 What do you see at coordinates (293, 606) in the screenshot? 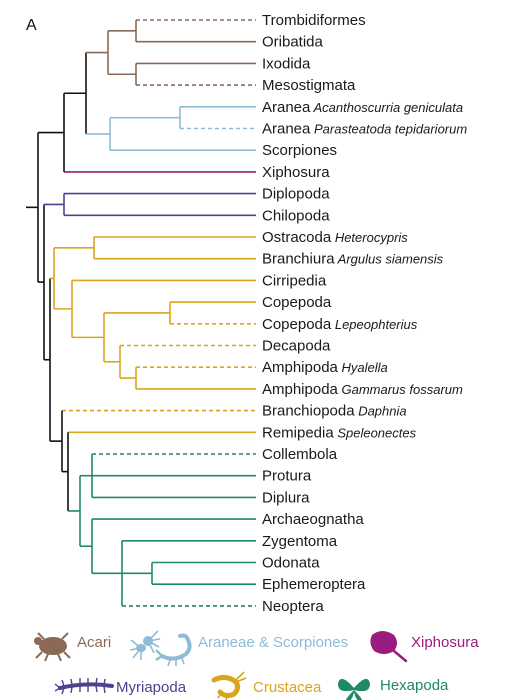
I see `taxon-label: Neoptera` at bounding box center [293, 606].